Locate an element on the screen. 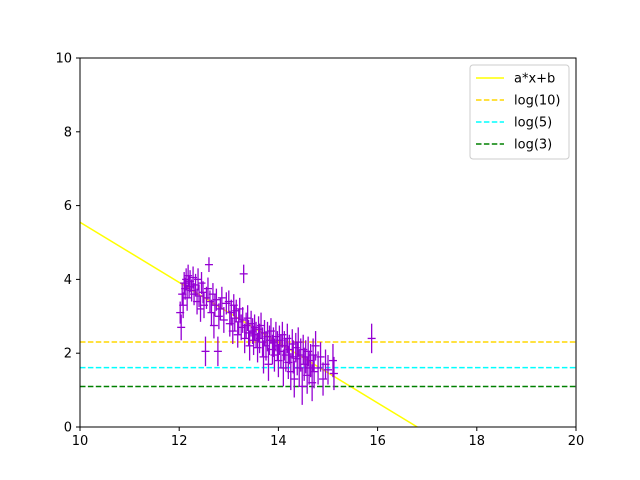  legend-label: a*x+b is located at coordinates (534, 79).